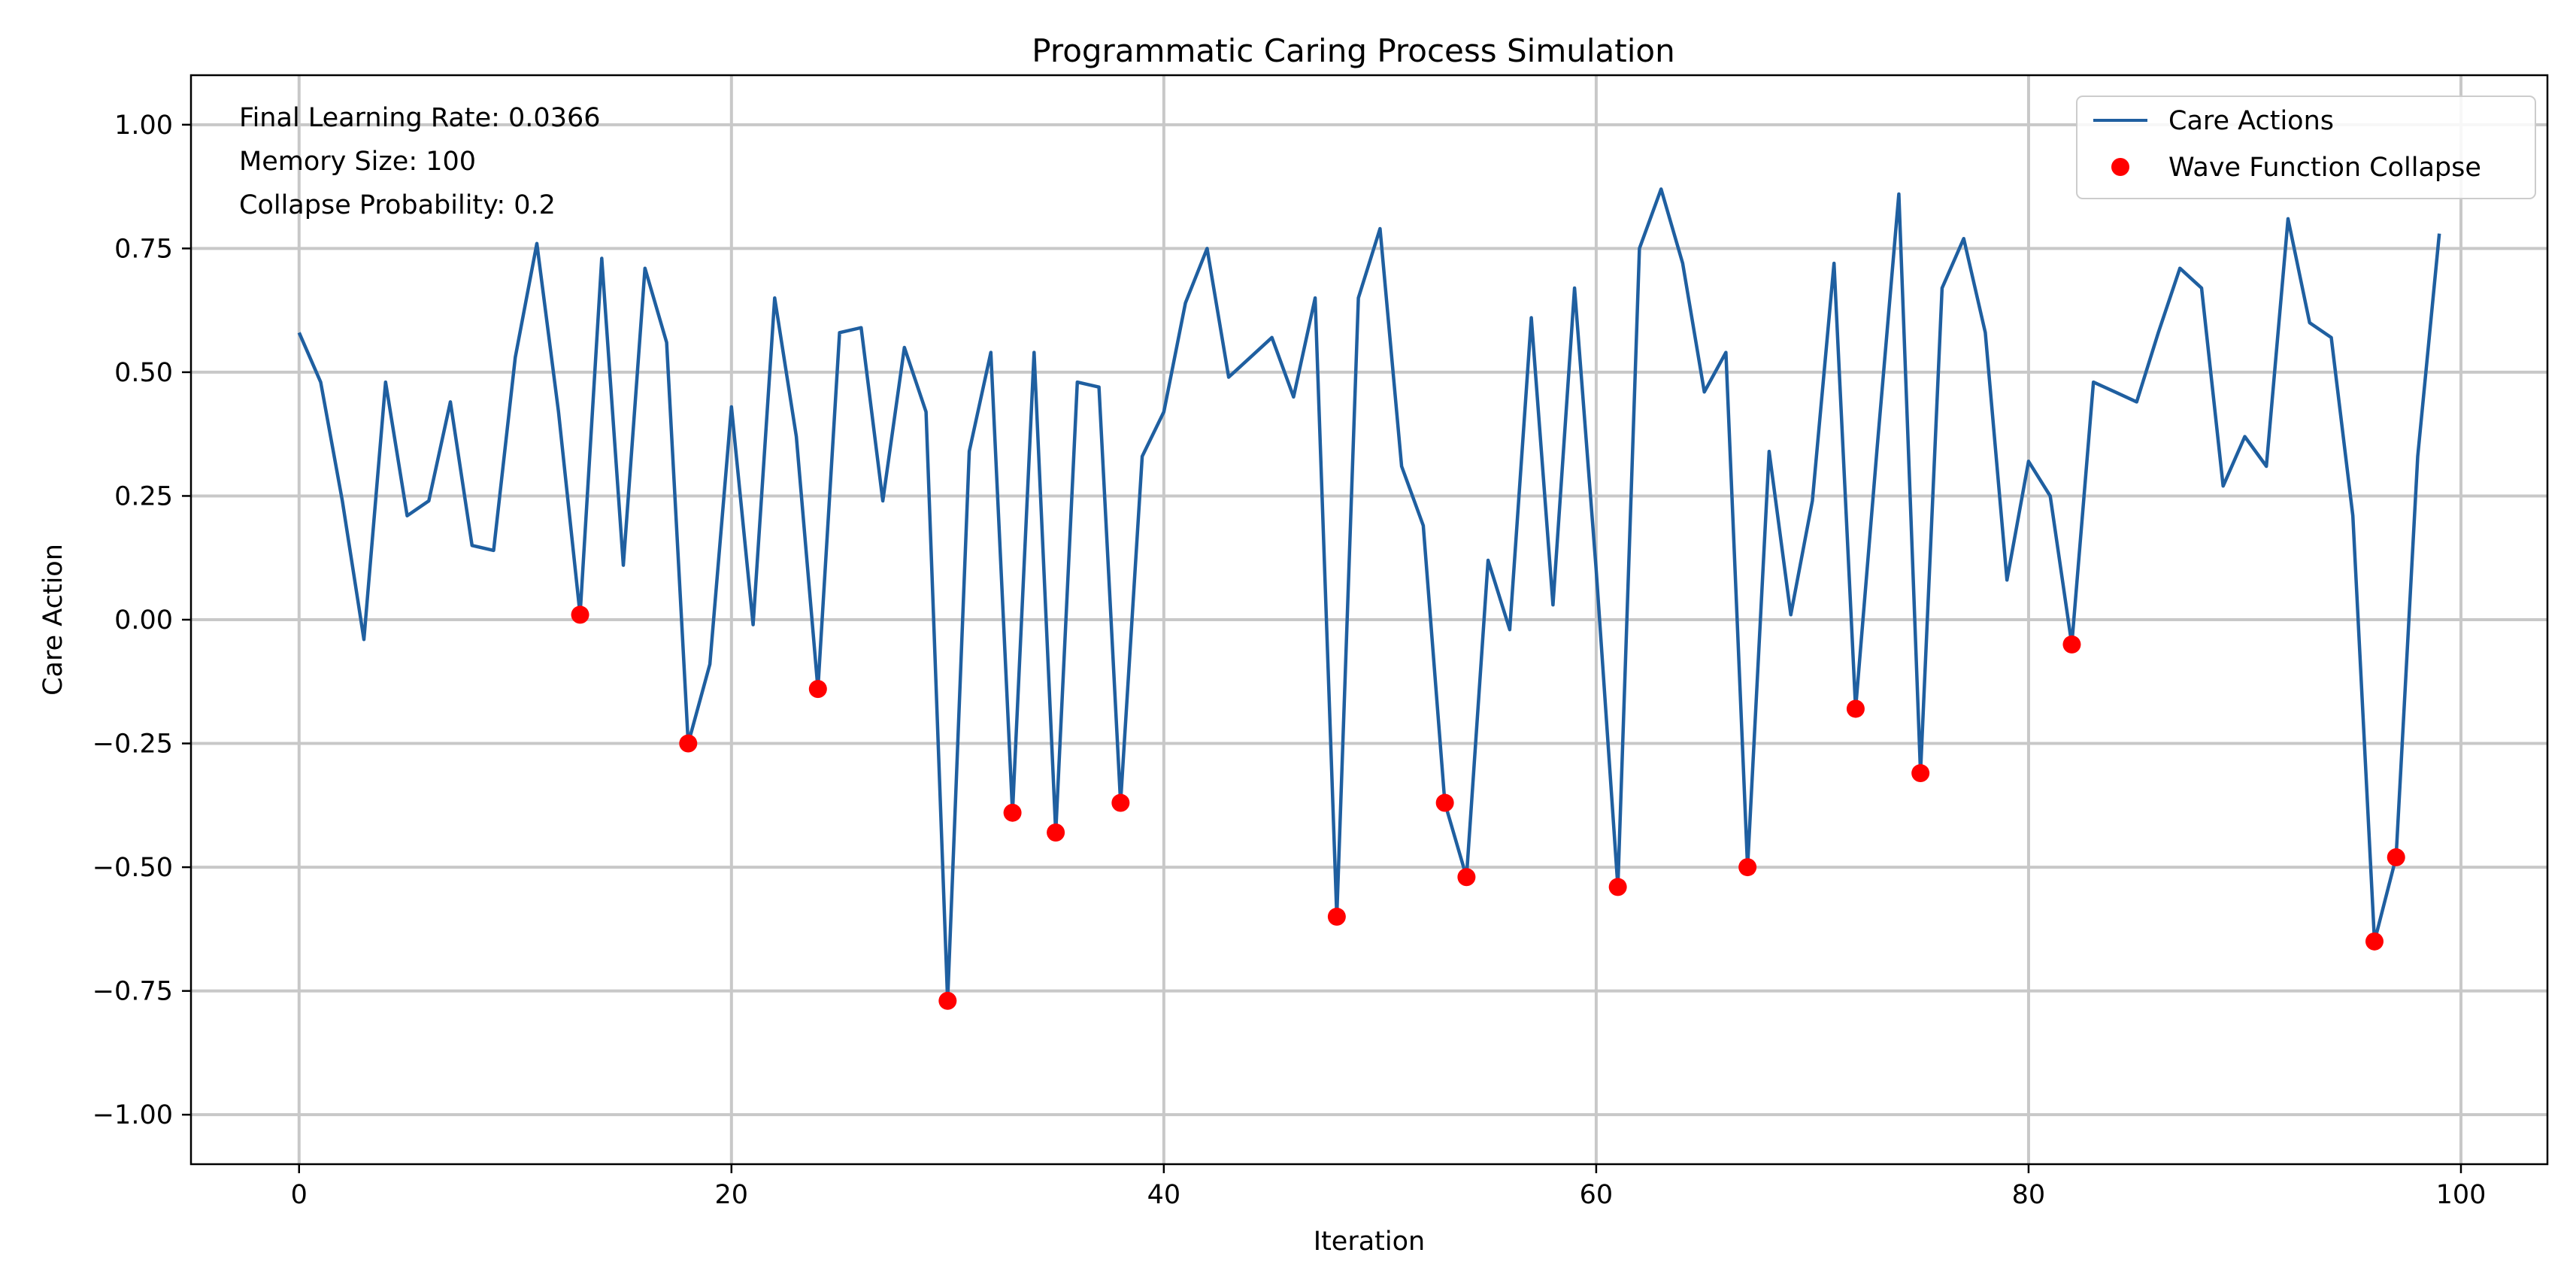 Image resolution: width=2576 pixels, height=1280 pixels. What do you see at coordinates (1597, 1195) in the screenshot?
I see `x-tick-label: 60` at bounding box center [1597, 1195].